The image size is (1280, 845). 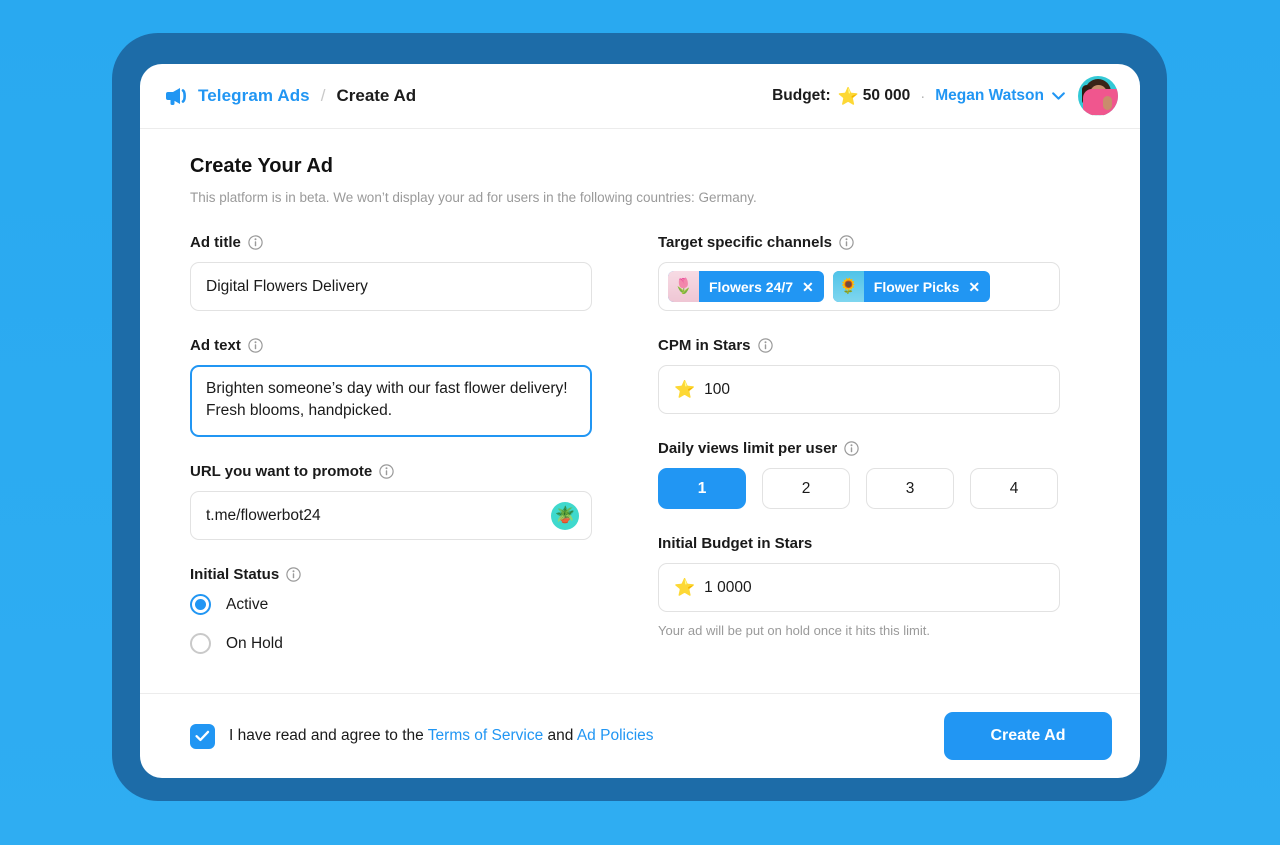 I want to click on channel-avatar-icon: 🌷, so click(x=683, y=286).